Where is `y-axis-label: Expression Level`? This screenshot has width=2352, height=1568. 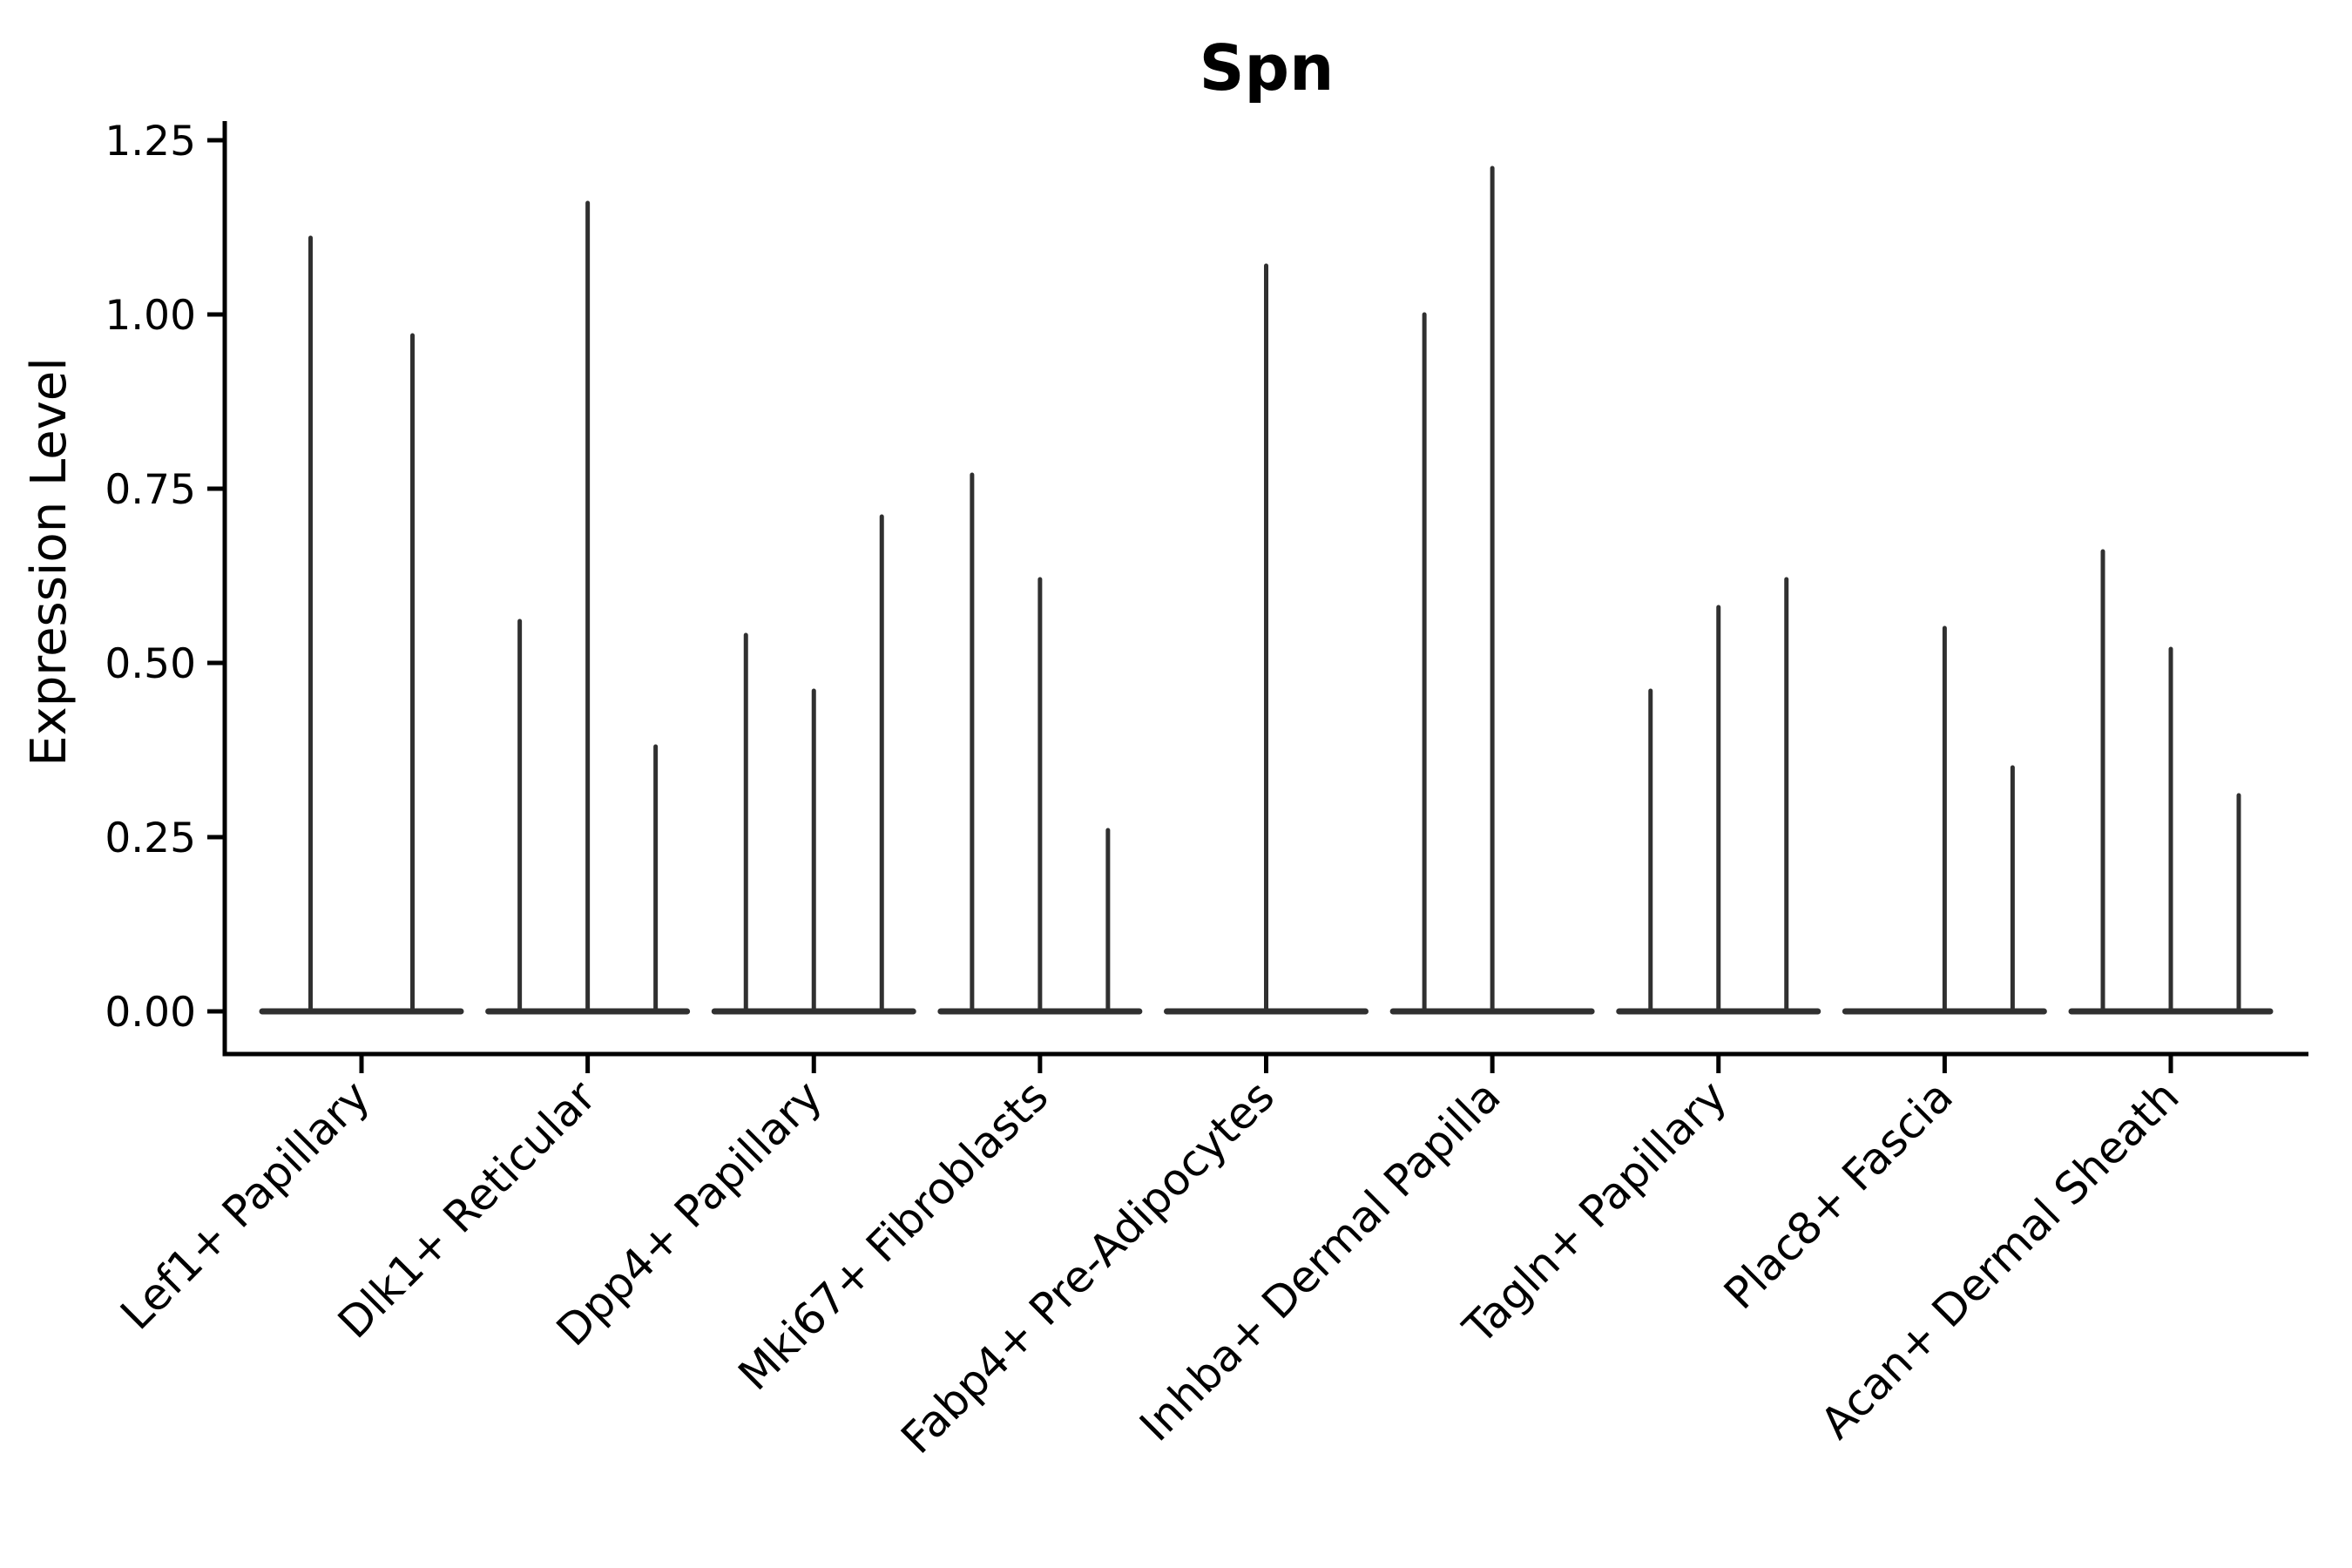 y-axis-label: Expression Level is located at coordinates (49, 562).